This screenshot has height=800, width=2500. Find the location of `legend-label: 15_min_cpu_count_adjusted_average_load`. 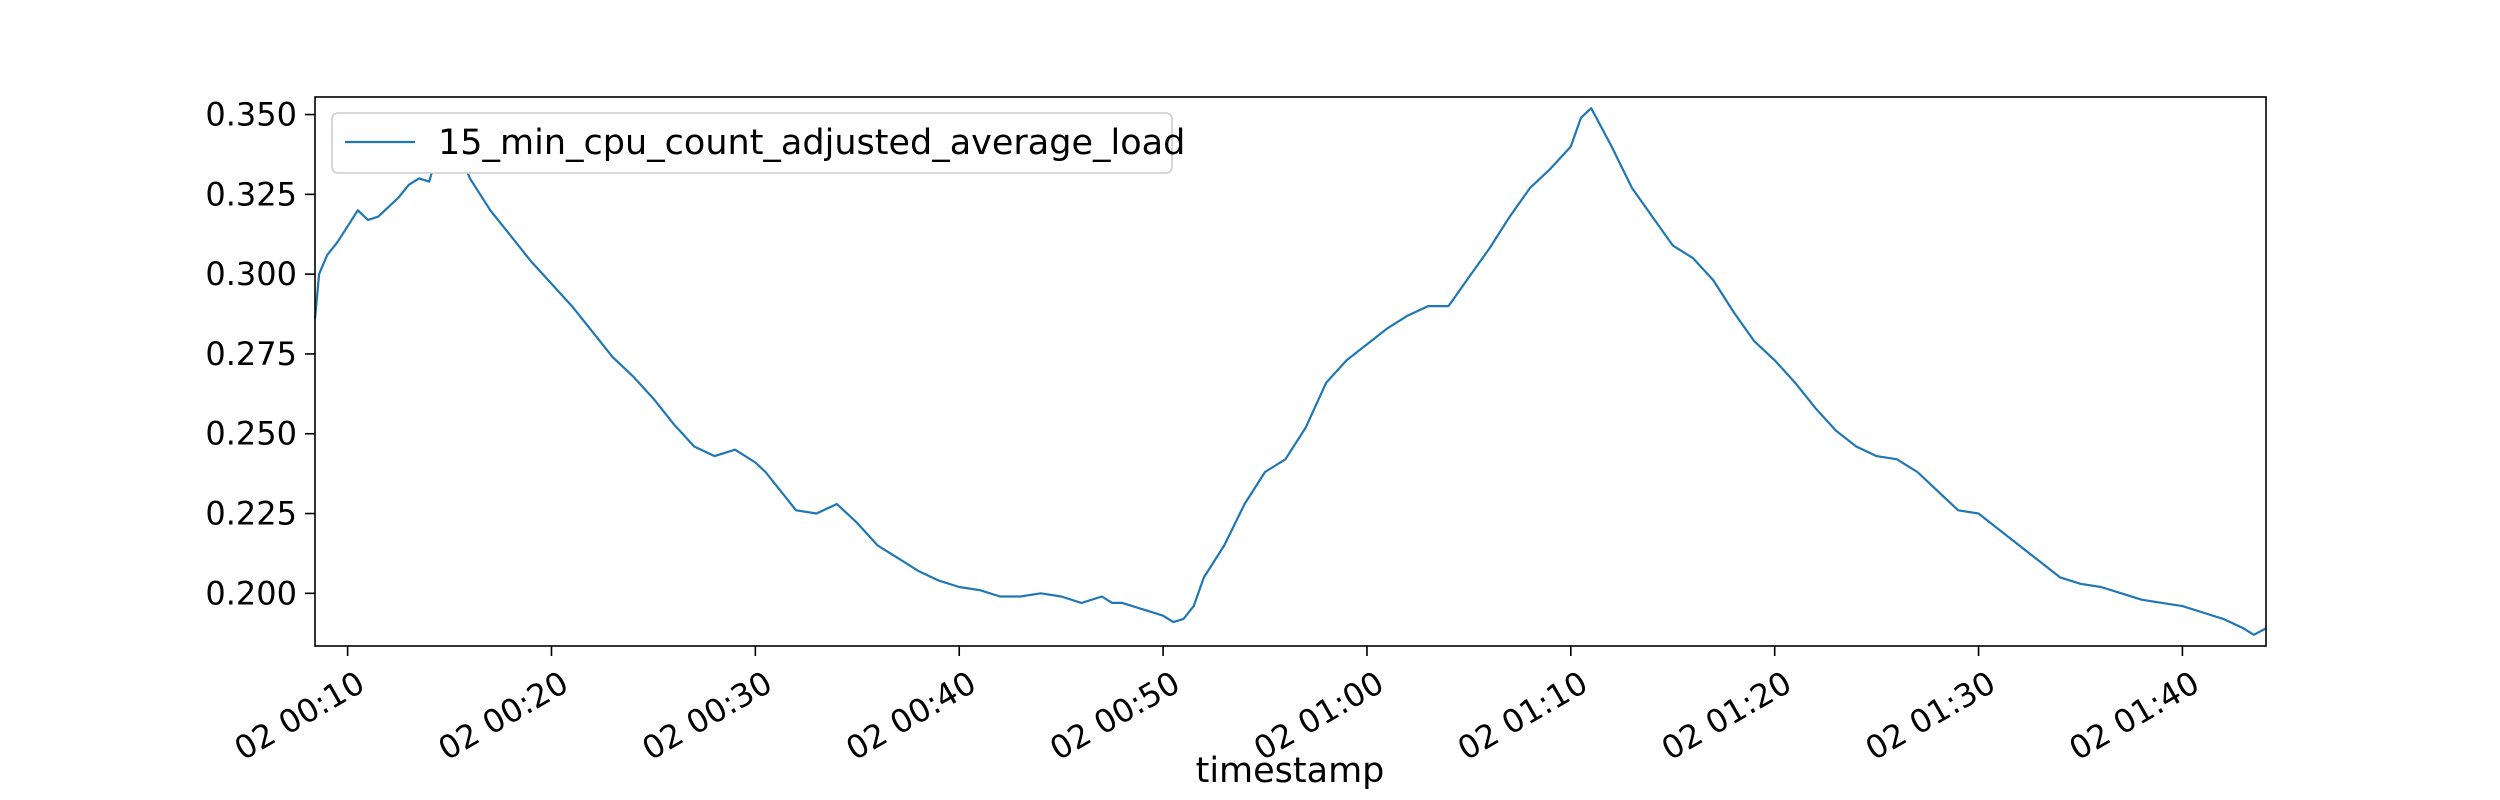

legend-label: 15_min_cpu_count_adjusted_average_load is located at coordinates (811, 143).